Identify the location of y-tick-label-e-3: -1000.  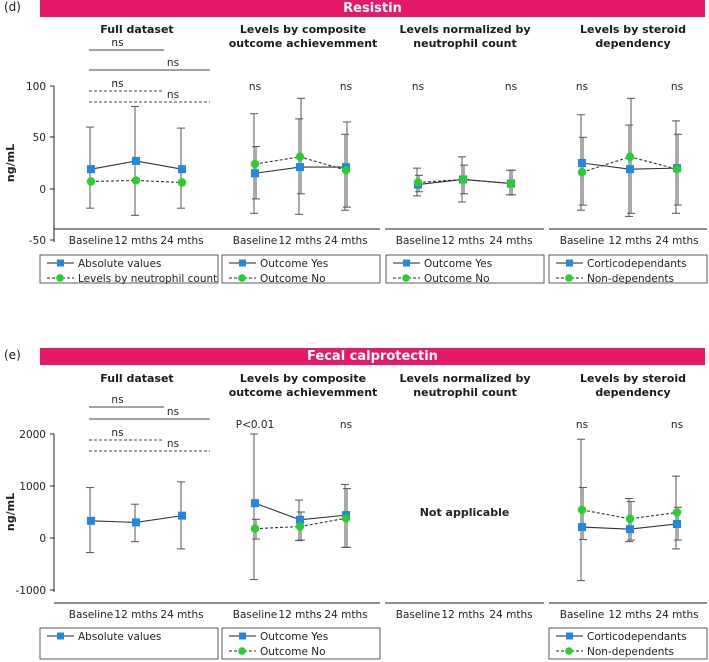
(30, 591).